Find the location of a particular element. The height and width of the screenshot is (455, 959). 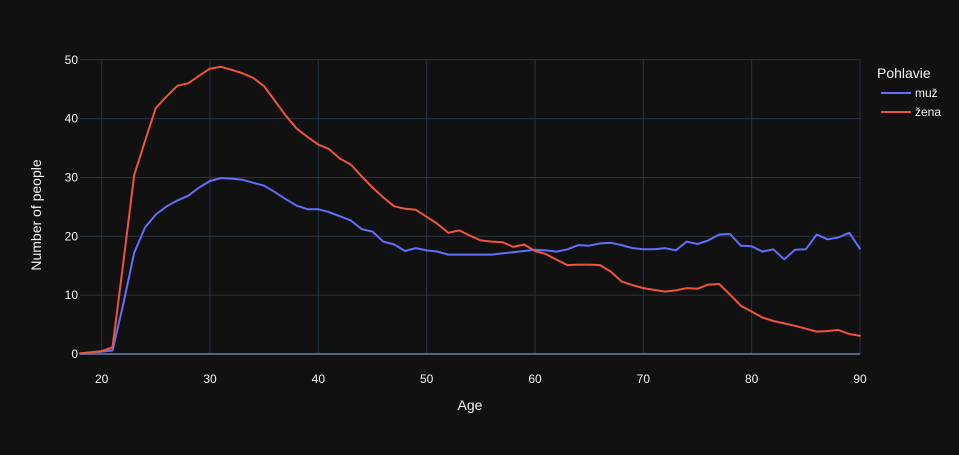

y-axis-title: Number of people is located at coordinates (36, 215).